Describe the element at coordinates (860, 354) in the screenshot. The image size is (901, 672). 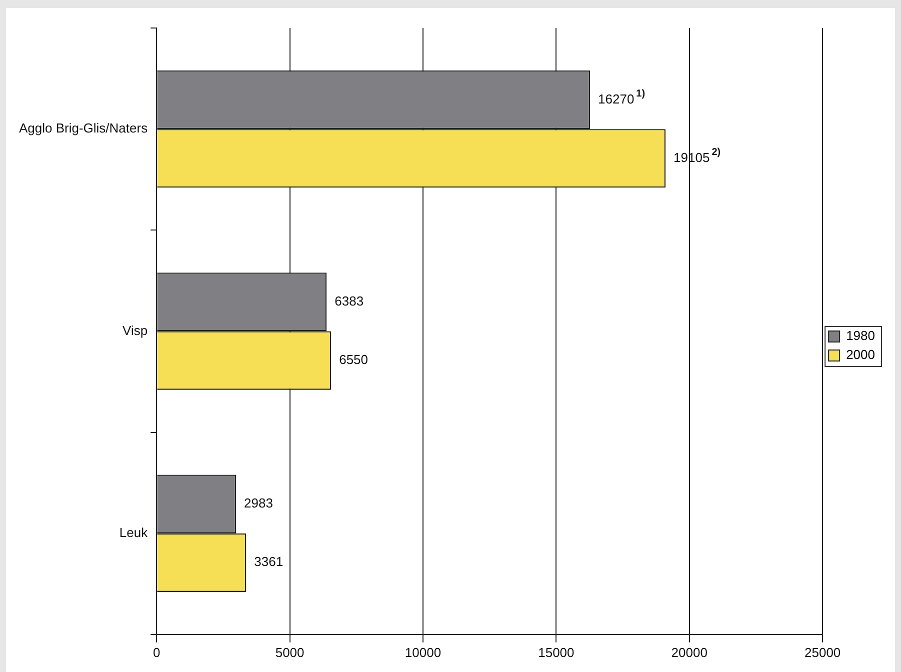
I see `legend-label: 2000` at that location.